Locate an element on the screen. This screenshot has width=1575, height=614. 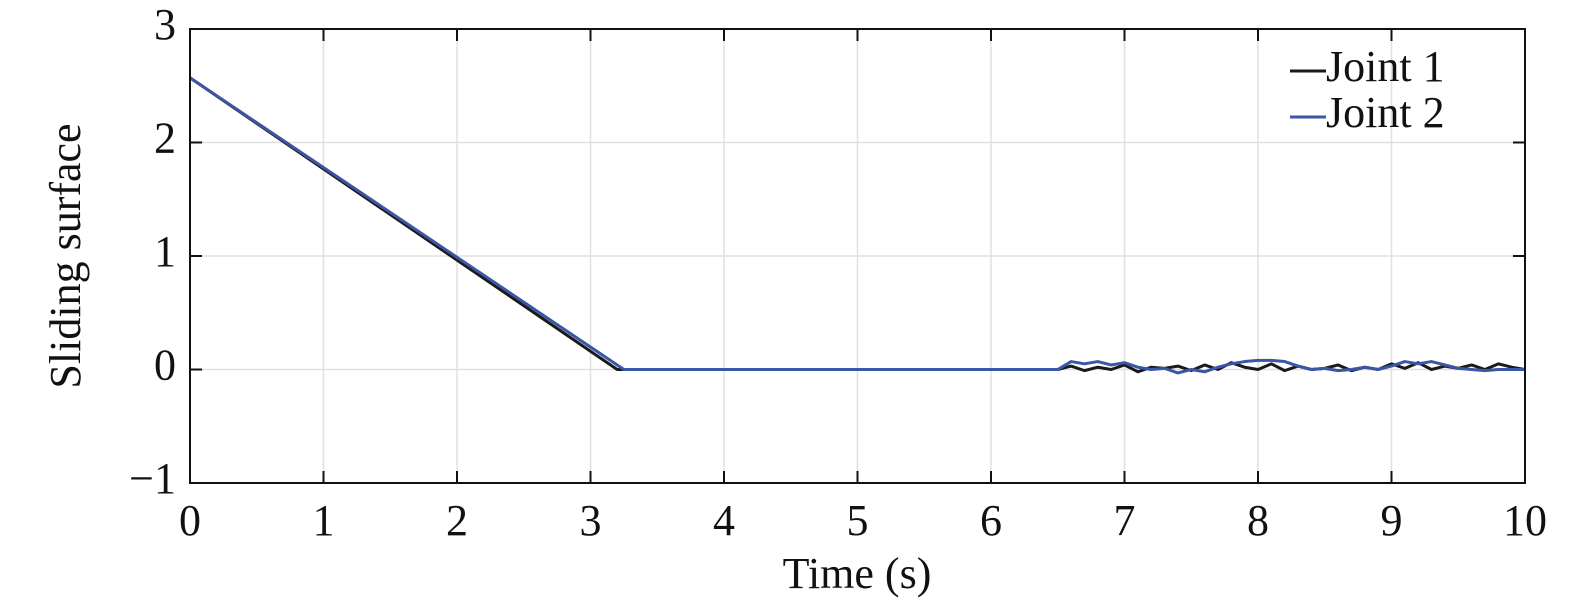
x-tick-label: 3 is located at coordinates (591, 520).